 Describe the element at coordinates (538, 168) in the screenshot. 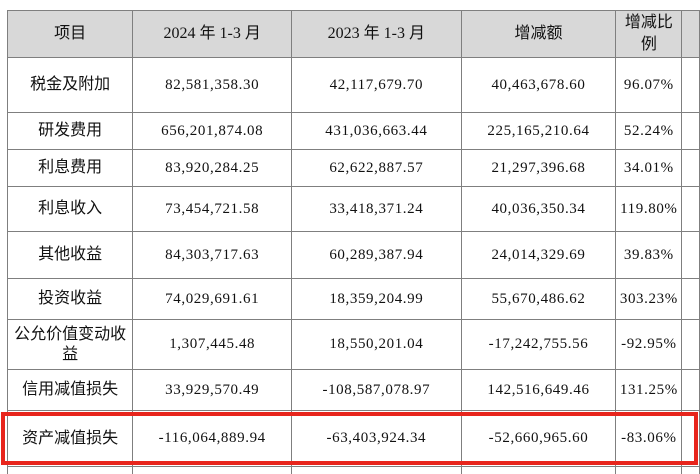

I see `value-change: 21,297,396.68` at that location.